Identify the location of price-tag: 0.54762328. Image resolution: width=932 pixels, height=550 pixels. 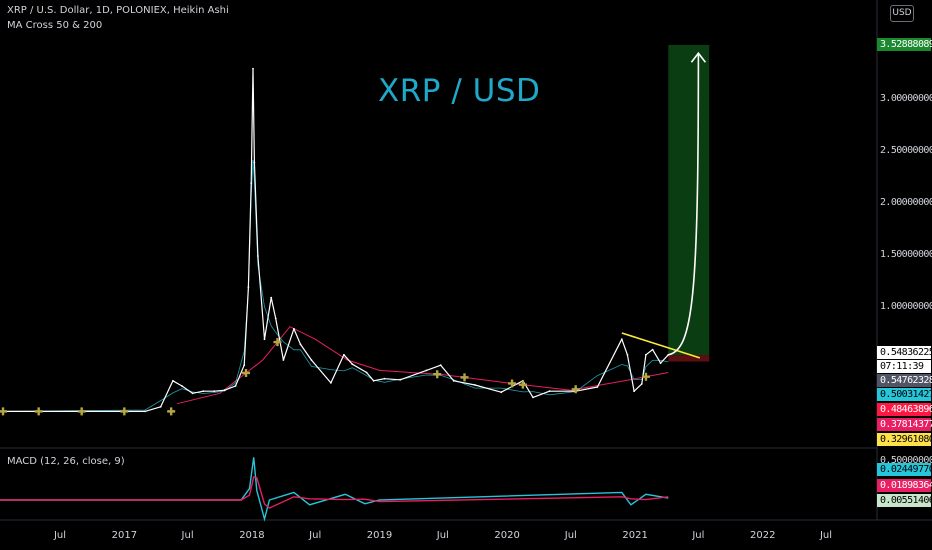
(904, 380).